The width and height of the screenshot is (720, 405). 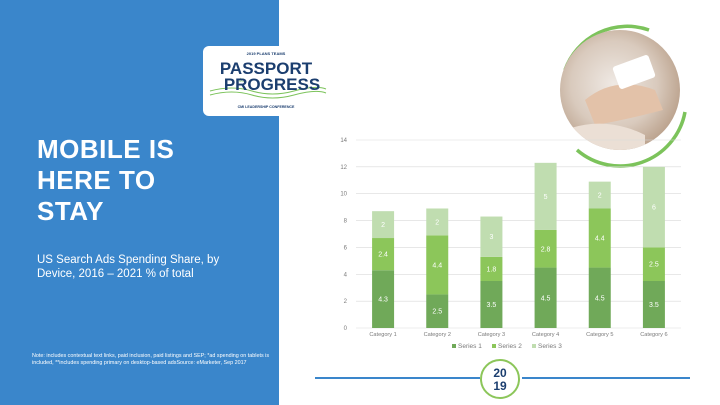 I want to click on x-tick-label: Category 5, so click(x=599, y=335).